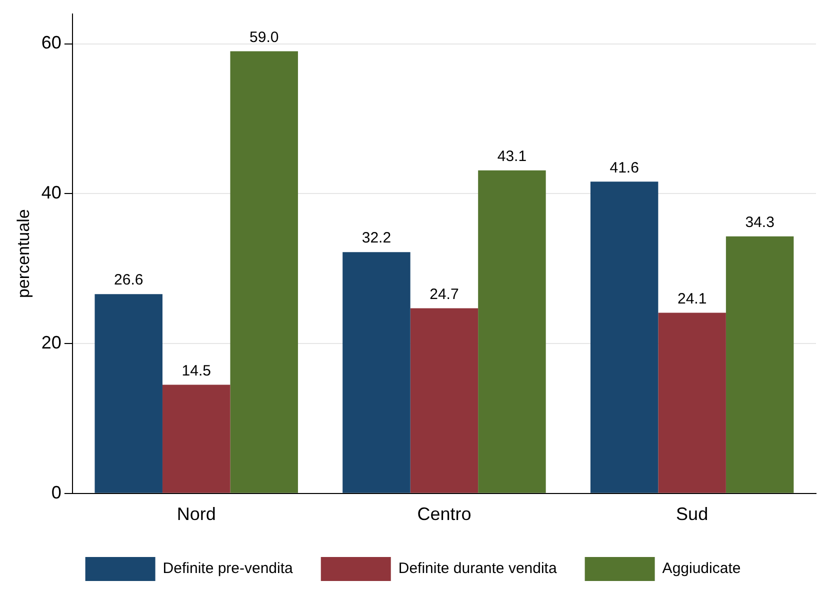 The image size is (826, 601). What do you see at coordinates (478, 569) in the screenshot?
I see `legend-label: Definite durante vendita` at bounding box center [478, 569].